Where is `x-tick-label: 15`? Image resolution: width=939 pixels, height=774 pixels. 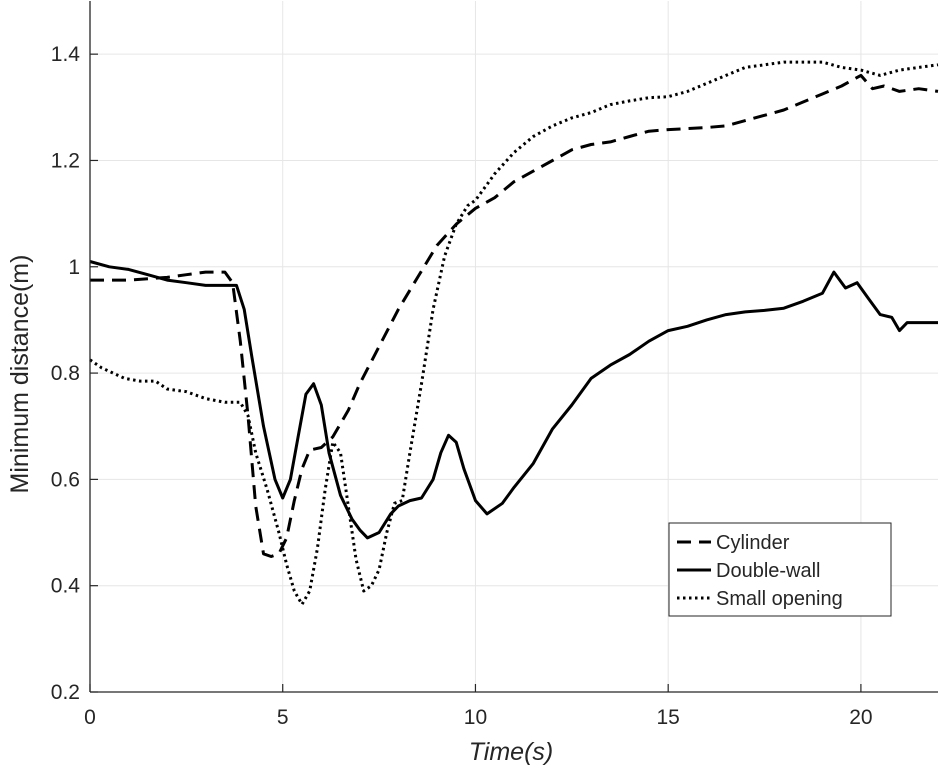 x-tick-label: 15 is located at coordinates (668, 717).